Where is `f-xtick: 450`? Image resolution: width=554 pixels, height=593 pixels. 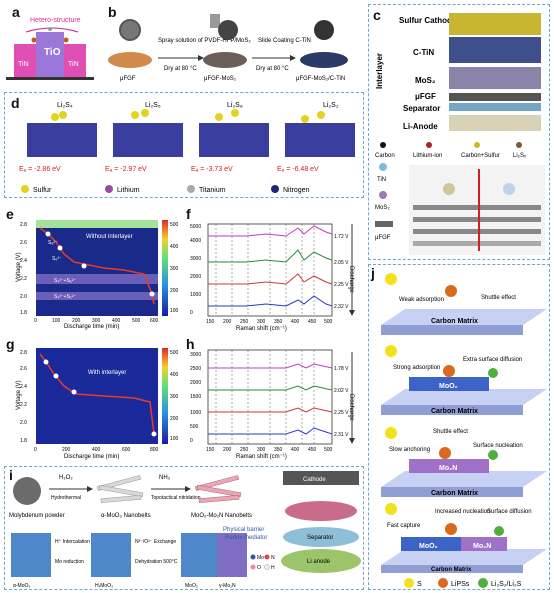
f-xtick: 450 is located at coordinates (312, 322).